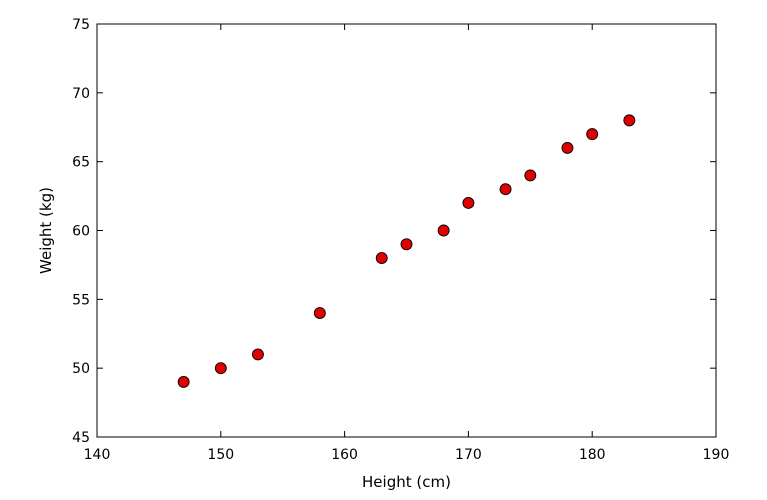 This screenshot has width=767, height=500. I want to click on y-tick-label: 70, so click(81, 94).